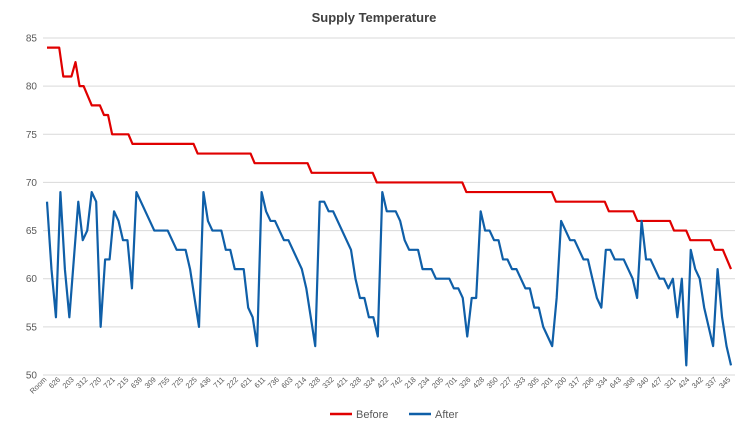 Image resolution: width=748 pixels, height=430 pixels. What do you see at coordinates (478, 382) in the screenshot?
I see `x-tick-label: 428` at bounding box center [478, 382].